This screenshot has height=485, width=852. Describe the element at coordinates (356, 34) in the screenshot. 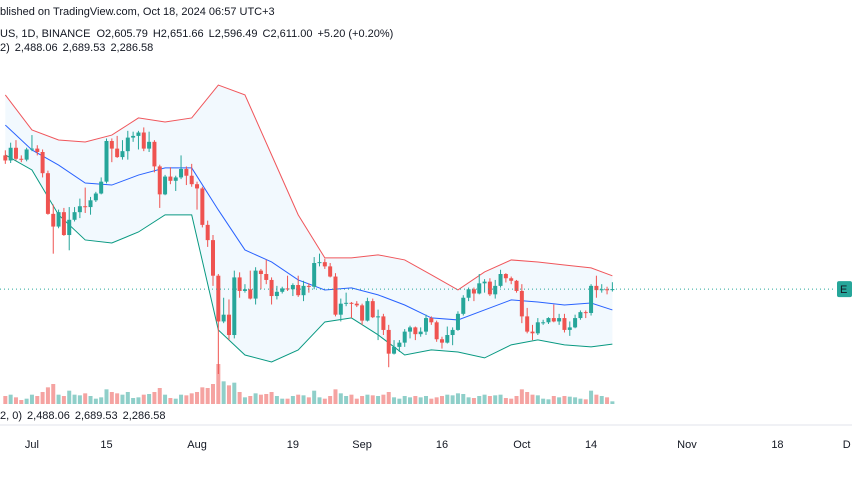

I see `change: +5.20 (+0.20%)` at that location.